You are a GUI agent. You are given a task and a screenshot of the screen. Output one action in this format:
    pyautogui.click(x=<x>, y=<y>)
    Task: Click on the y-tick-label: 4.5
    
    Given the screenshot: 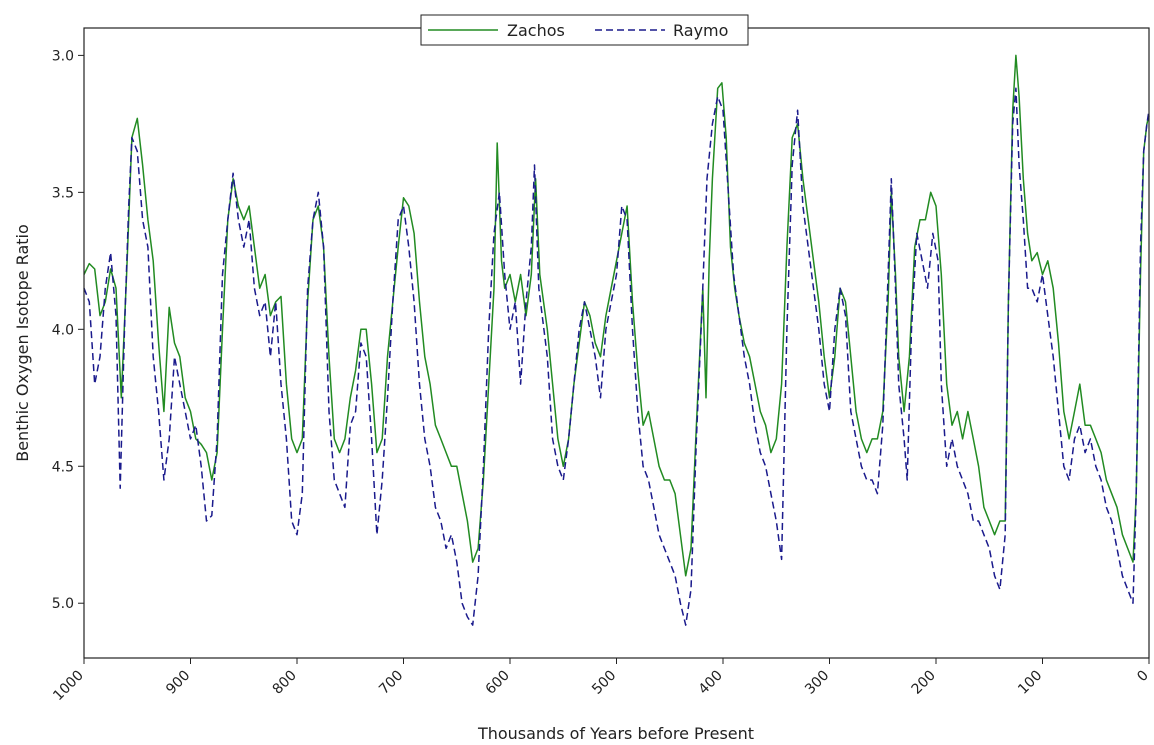 What is the action you would take?
    pyautogui.click(x=63, y=467)
    